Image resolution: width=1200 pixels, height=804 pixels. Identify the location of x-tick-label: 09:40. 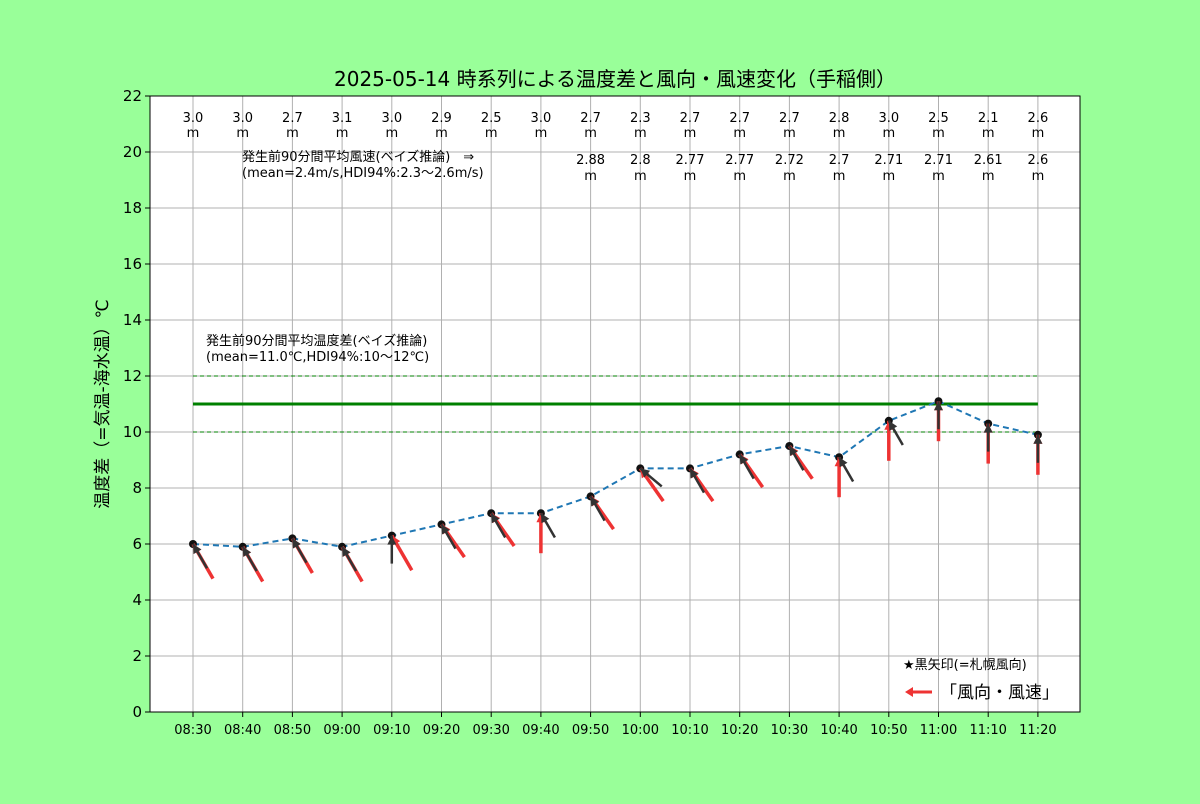
(540, 730).